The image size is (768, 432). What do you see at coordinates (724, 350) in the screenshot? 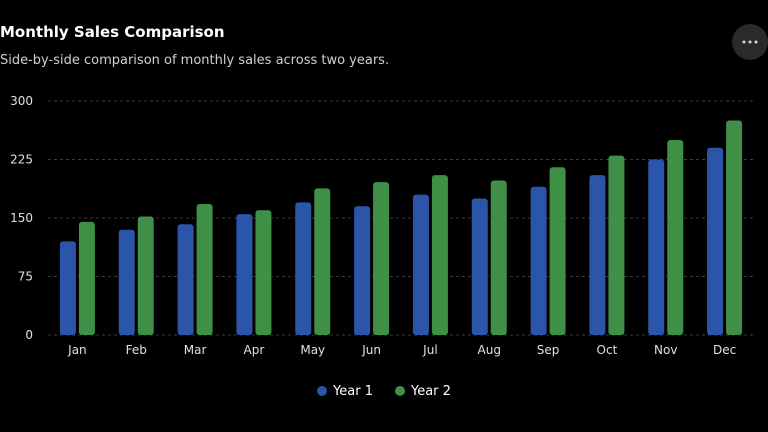
I see `x-tick-label: Dec` at bounding box center [724, 350].